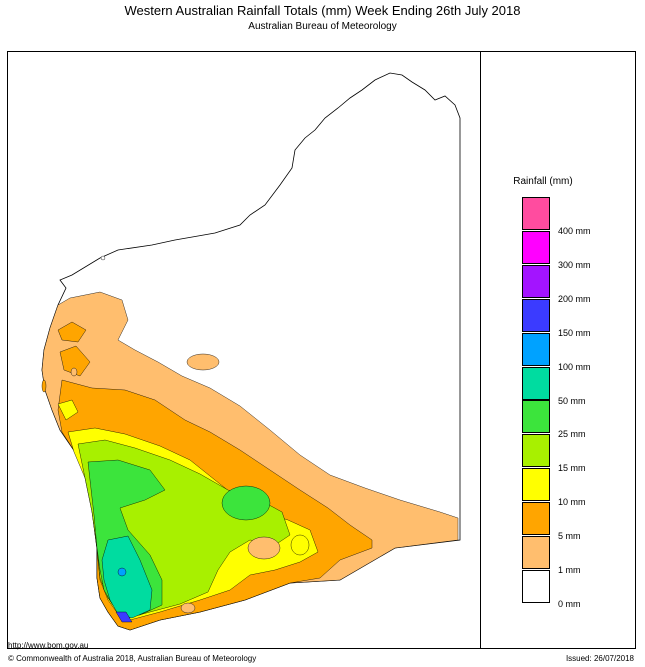  Describe the element at coordinates (480, 350) in the screenshot. I see `legend-divider` at that location.